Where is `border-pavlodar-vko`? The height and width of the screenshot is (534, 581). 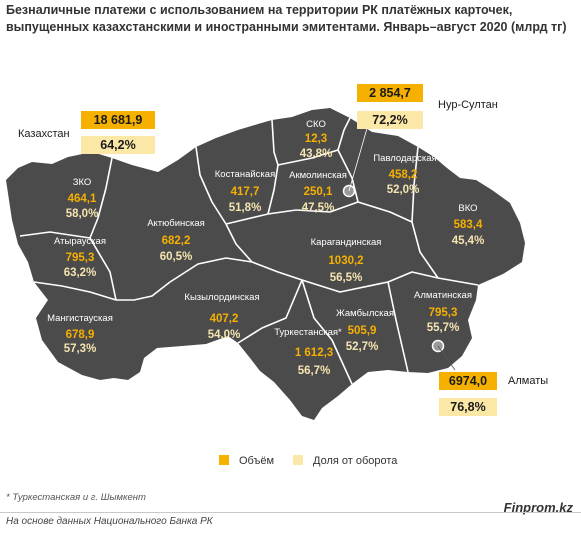
border-pavlodar-vko is located at coordinates (415, 184).